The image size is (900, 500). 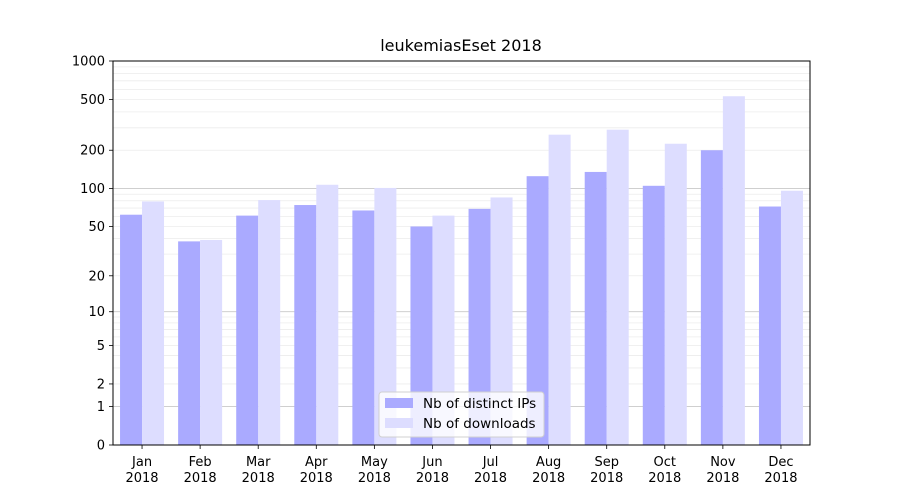 What do you see at coordinates (101, 407) in the screenshot?
I see `y-tick-label: 1` at bounding box center [101, 407].